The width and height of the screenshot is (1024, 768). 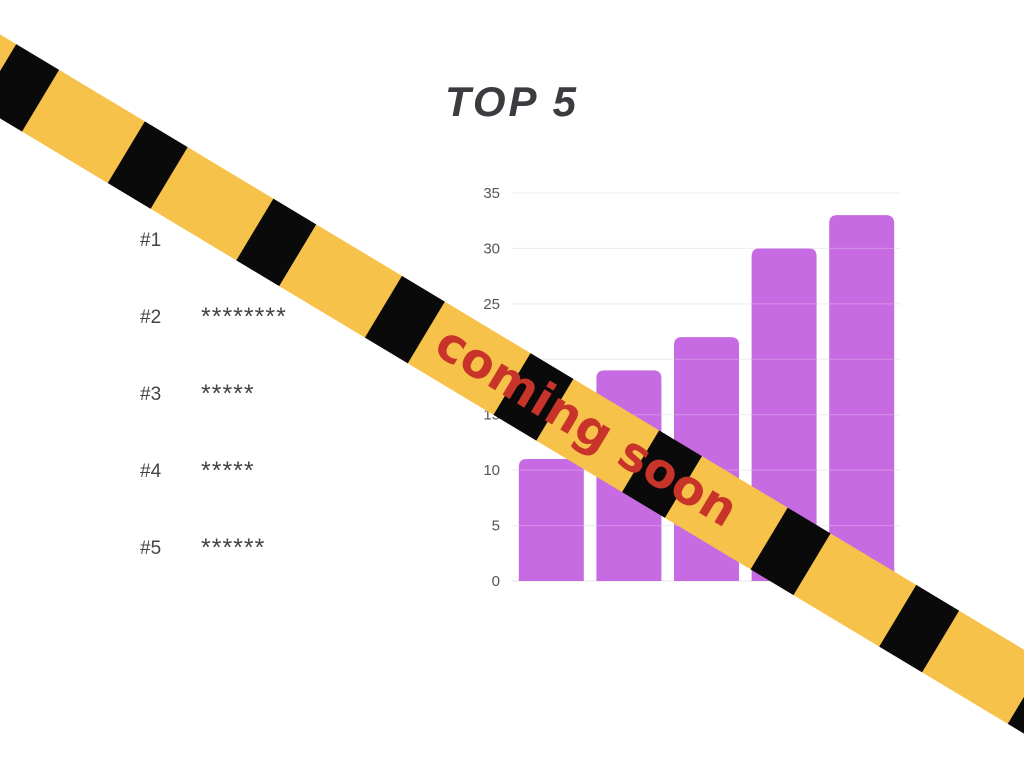 What do you see at coordinates (491, 470) in the screenshot?
I see `y-tick-label: 10` at bounding box center [491, 470].